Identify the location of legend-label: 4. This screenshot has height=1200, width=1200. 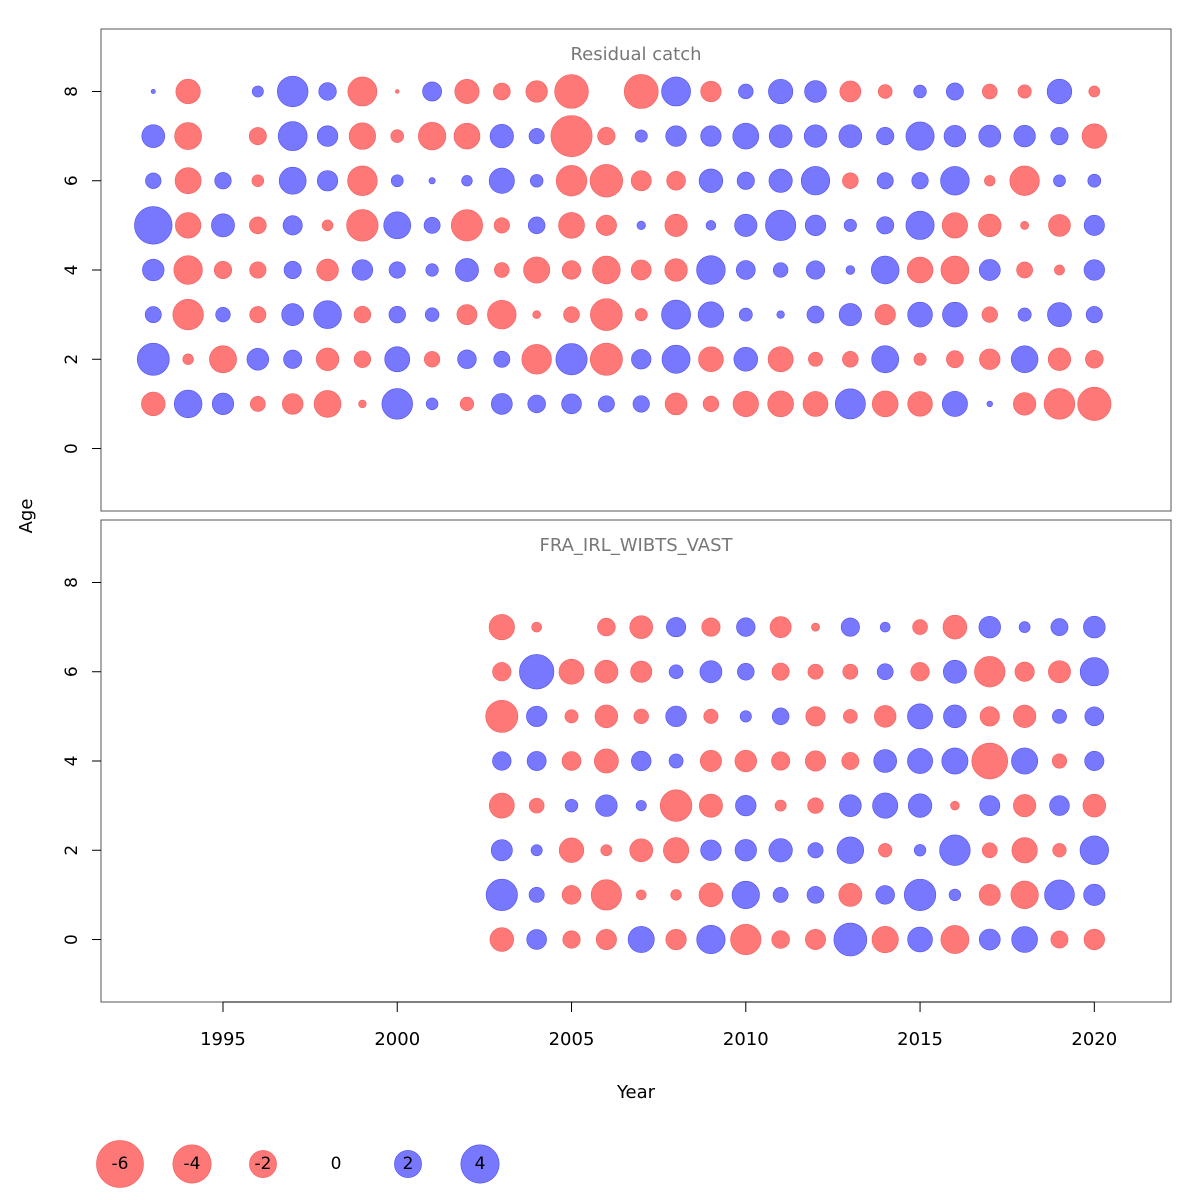
(480, 1164).